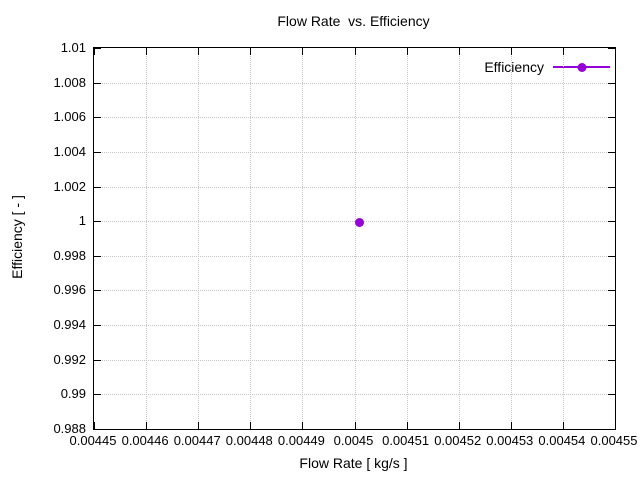 Image resolution: width=640 pixels, height=480 pixels. Describe the element at coordinates (69, 325) in the screenshot. I see `y-tick-label: 0.994` at that location.